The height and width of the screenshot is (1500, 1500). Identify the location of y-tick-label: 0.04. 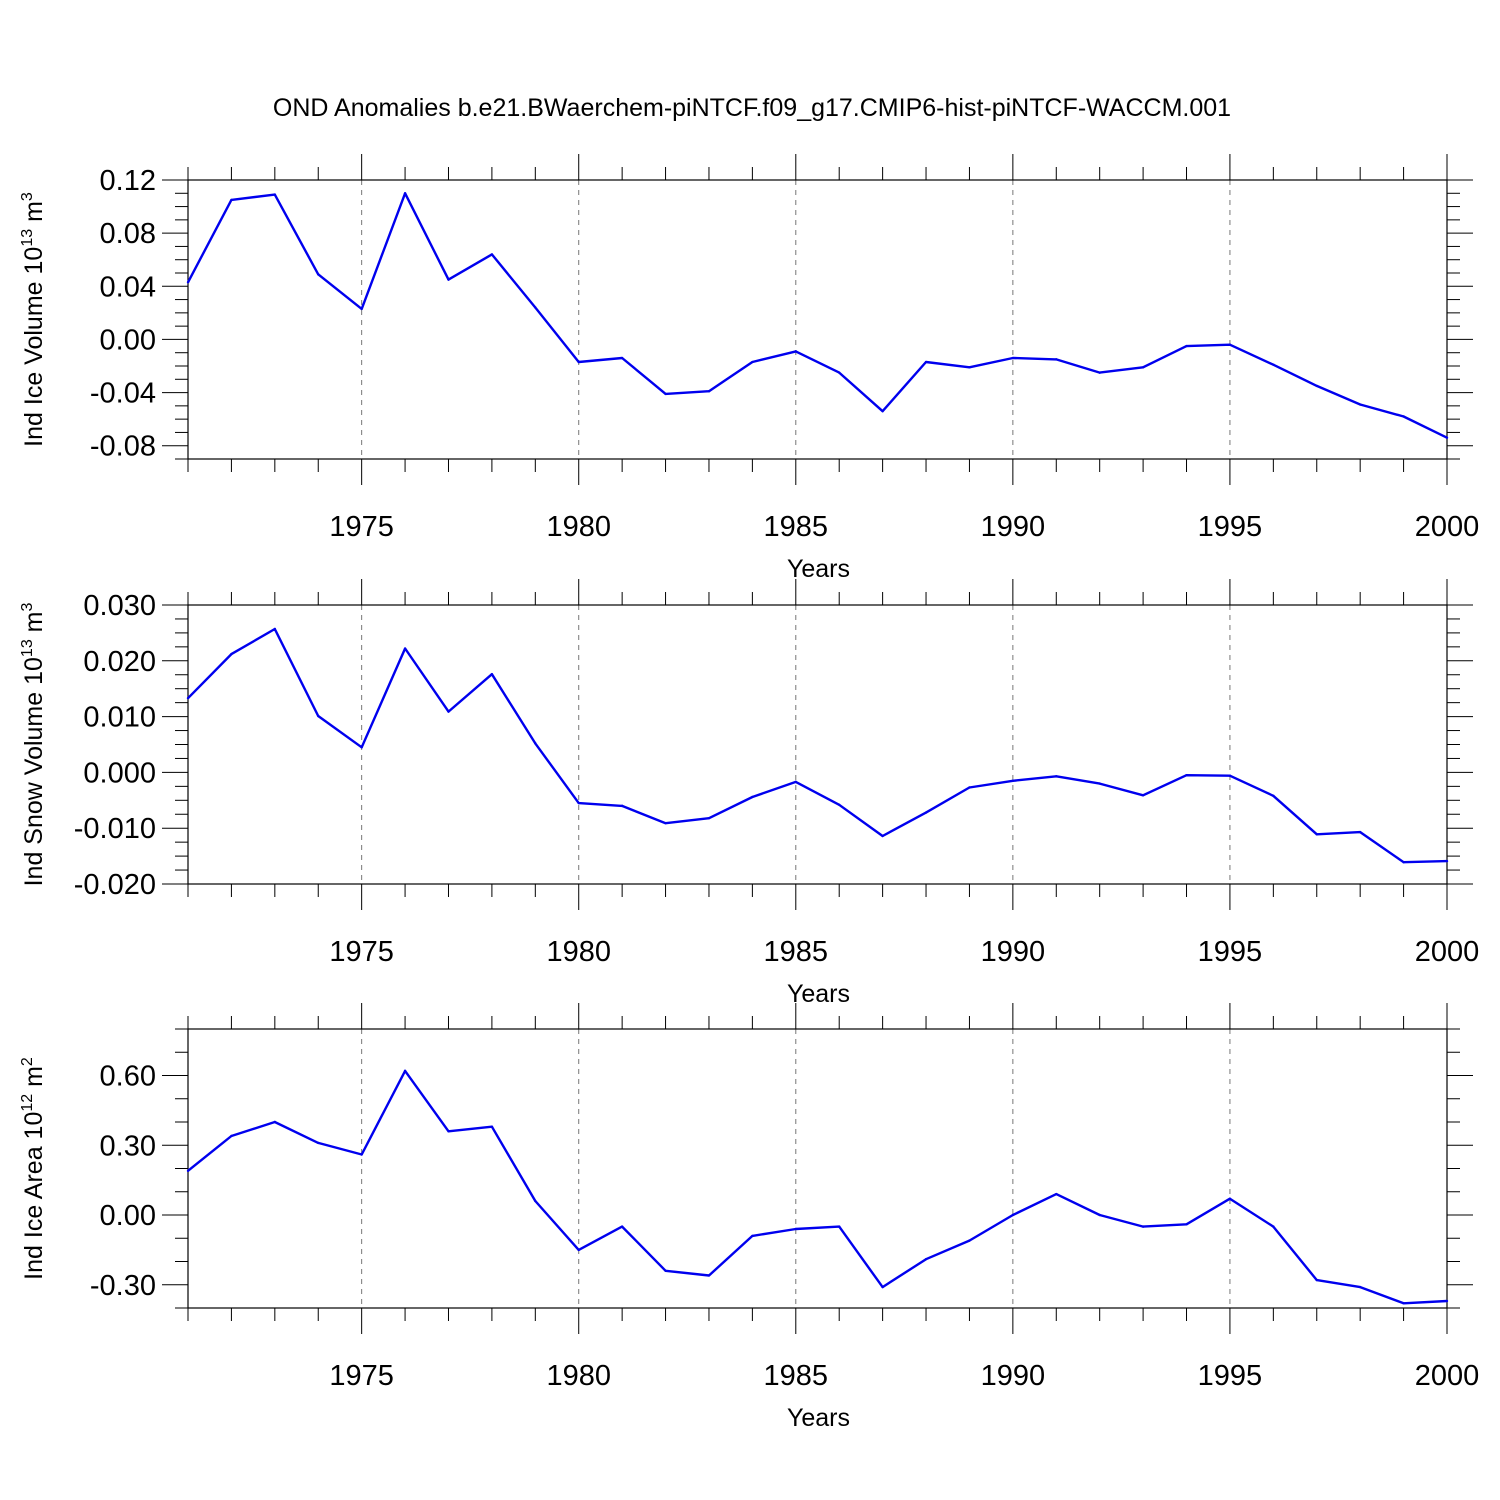
(128, 287).